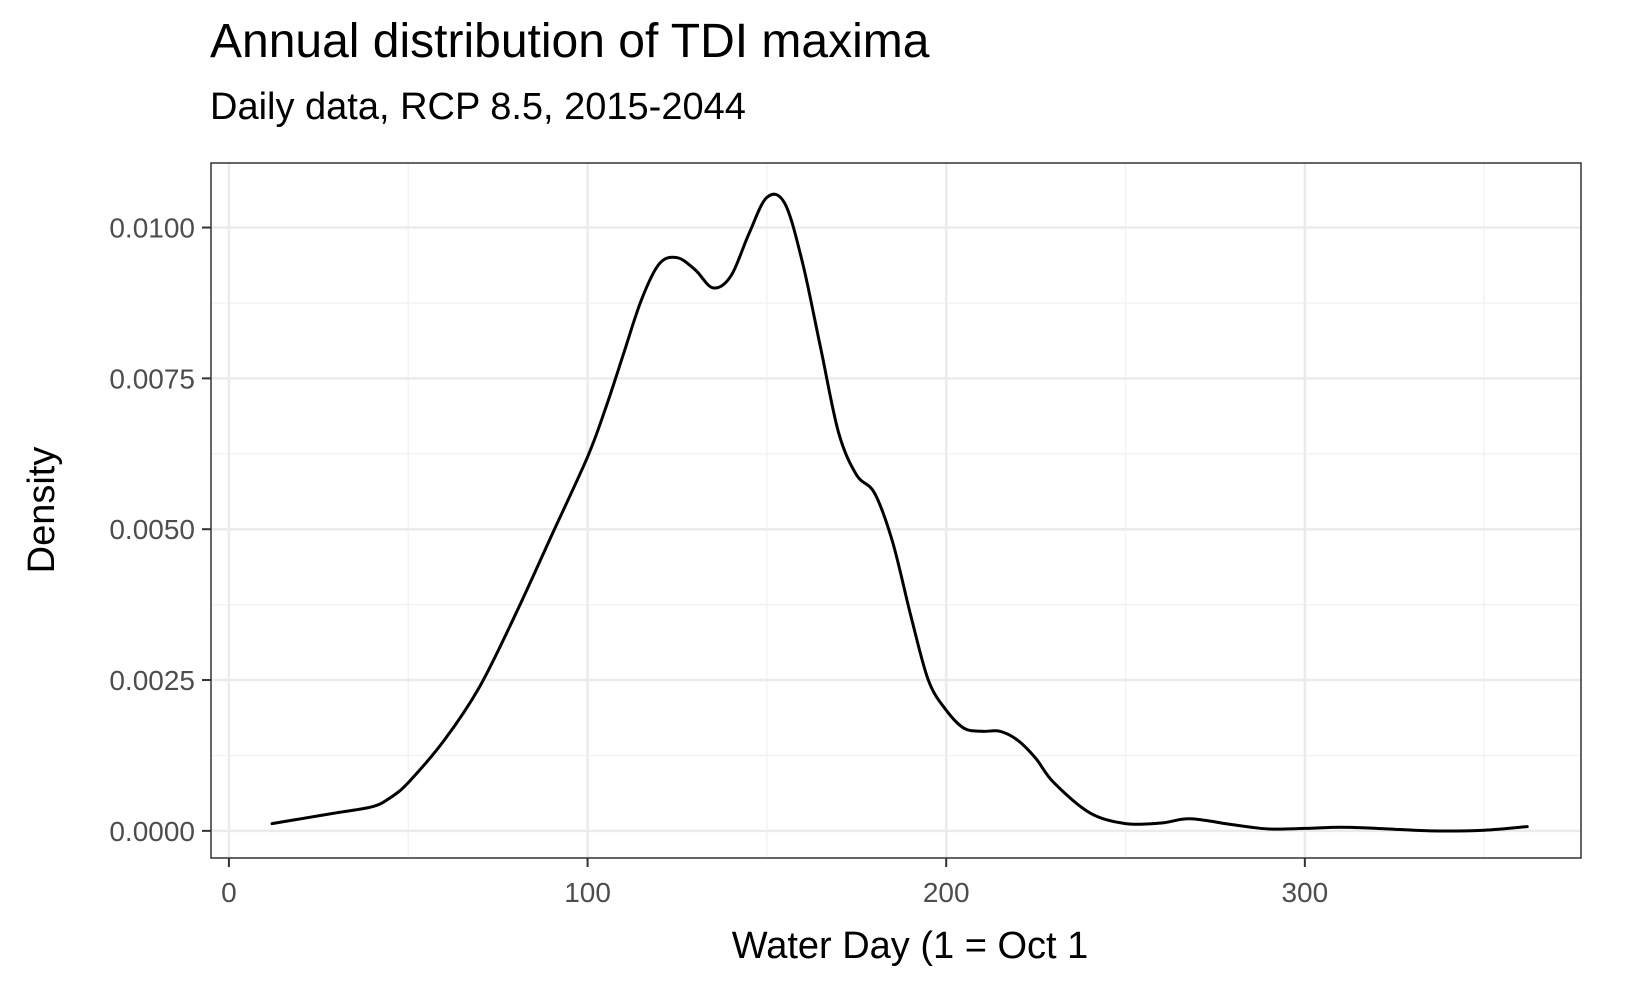 This screenshot has height=987, width=1629. I want to click on chart-subtitle: Daily data, RCP 8.5, 2015-2044, so click(478, 107).